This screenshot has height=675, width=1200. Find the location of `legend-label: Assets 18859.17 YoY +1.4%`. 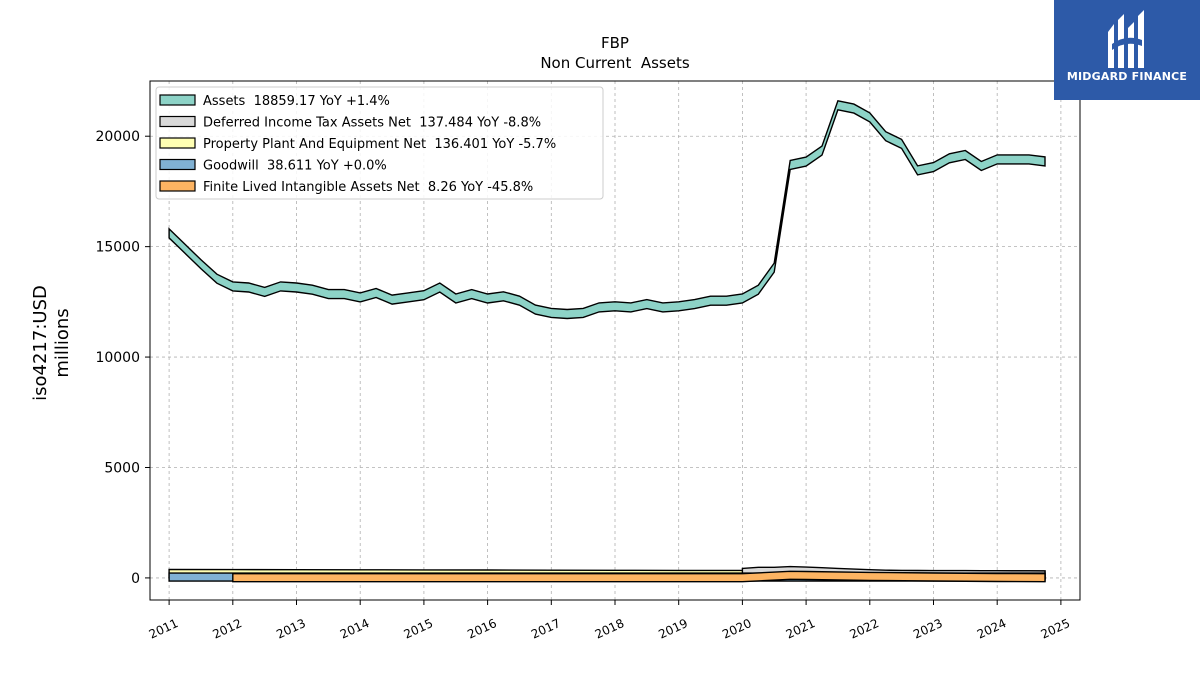

legend-label: Assets 18859.17 YoY +1.4% is located at coordinates (296, 101).